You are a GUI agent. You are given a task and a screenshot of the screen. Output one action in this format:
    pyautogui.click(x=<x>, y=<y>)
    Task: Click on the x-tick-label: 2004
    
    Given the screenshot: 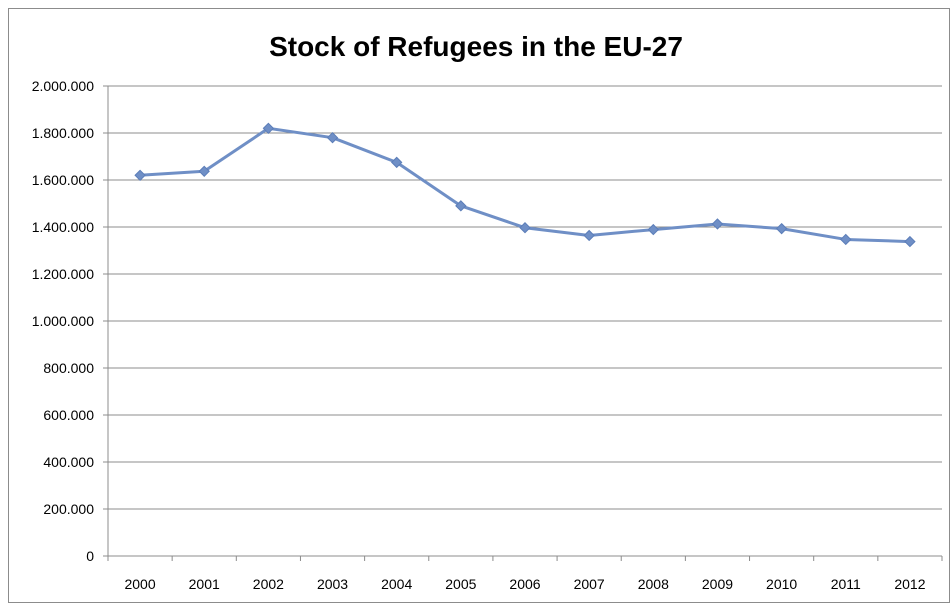 What is the action you would take?
    pyautogui.click(x=396, y=584)
    